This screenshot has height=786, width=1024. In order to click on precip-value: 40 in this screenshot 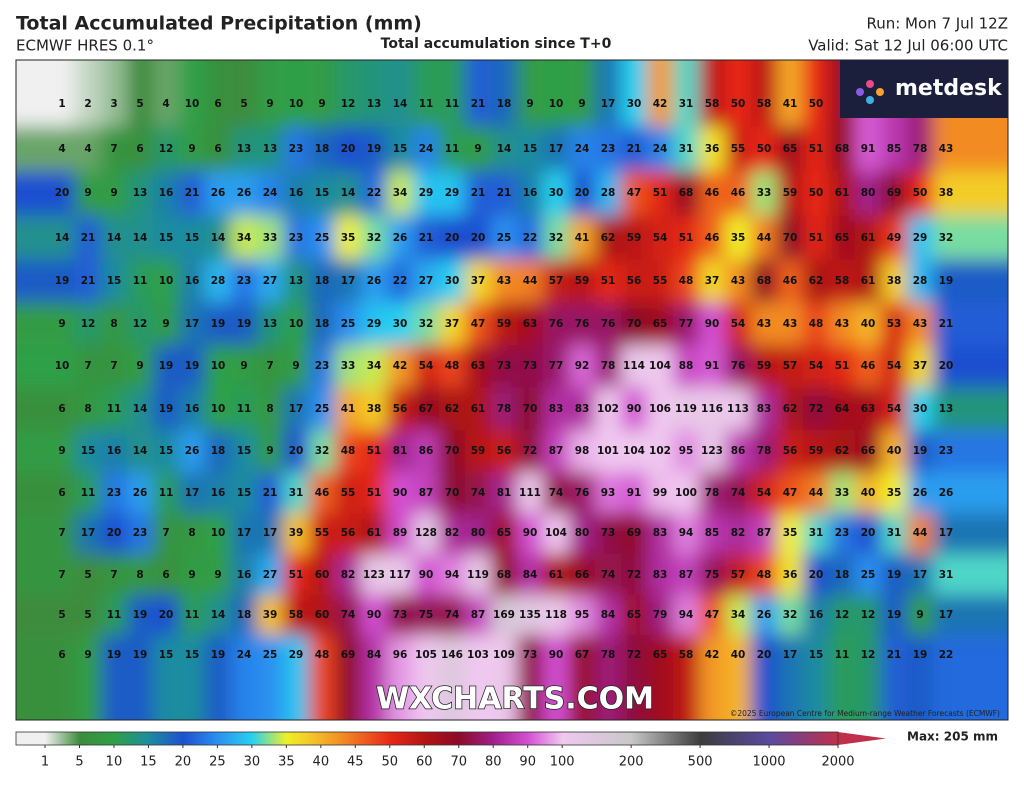, I will do `click(738, 655)`.